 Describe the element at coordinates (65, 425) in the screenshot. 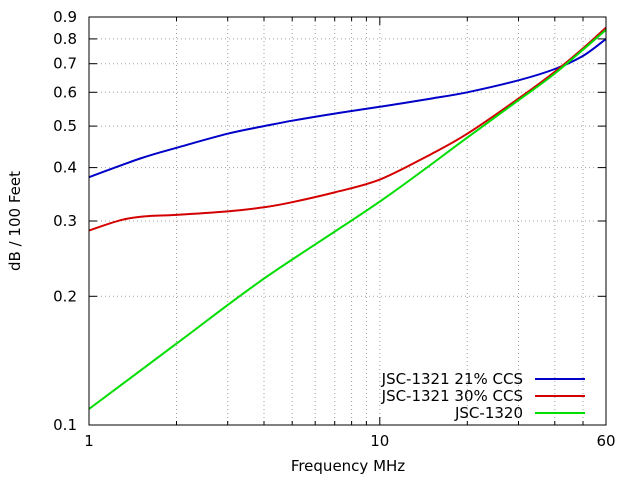

I see `y-tick-label-0: 0.1` at that location.